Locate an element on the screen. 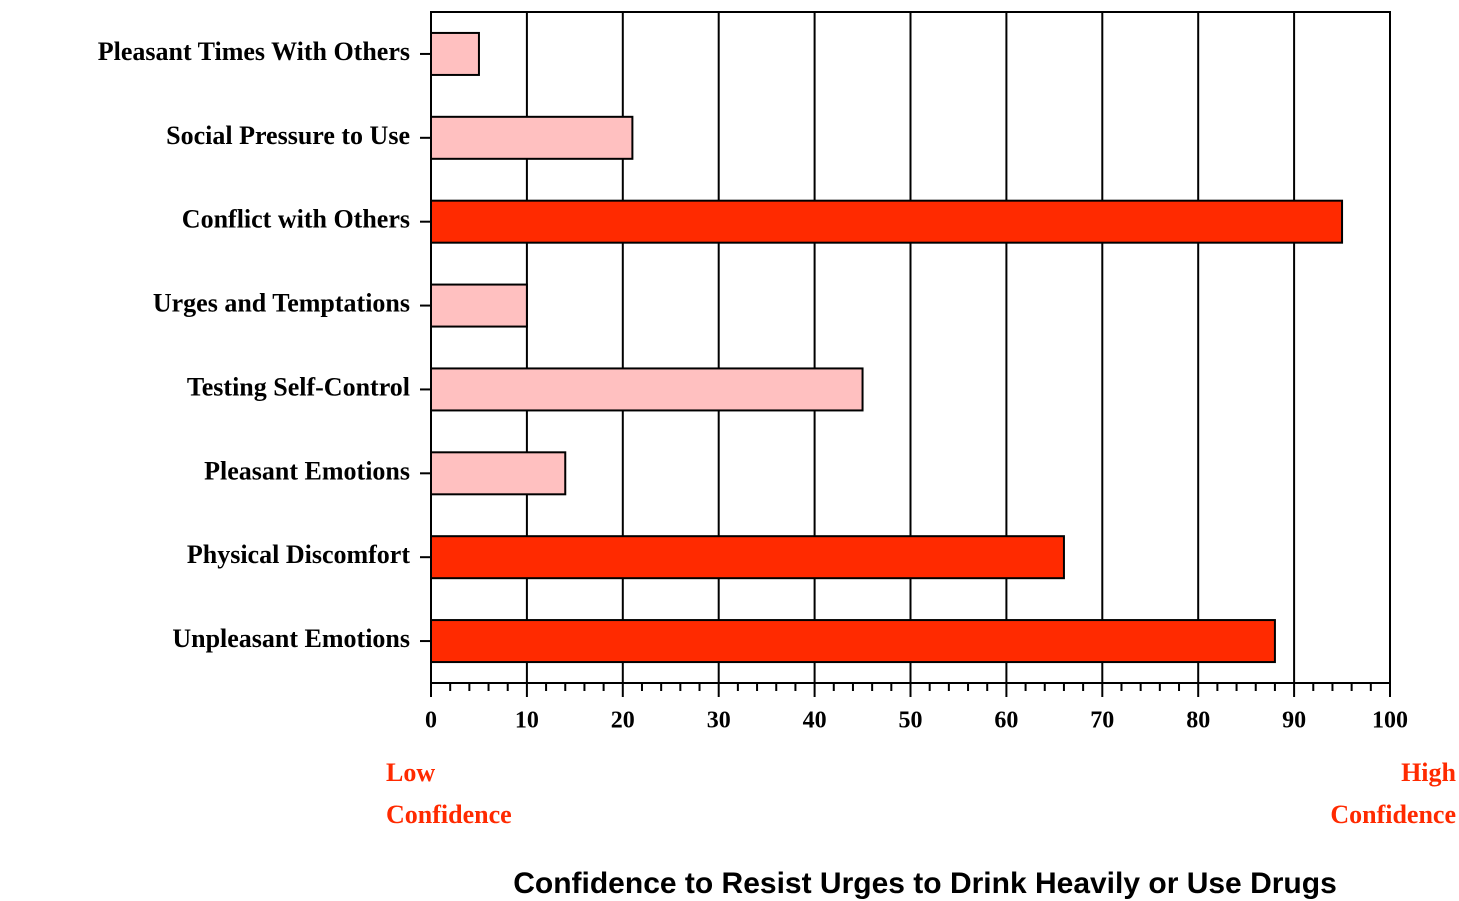  x-tick-label: 50 is located at coordinates (911, 721).